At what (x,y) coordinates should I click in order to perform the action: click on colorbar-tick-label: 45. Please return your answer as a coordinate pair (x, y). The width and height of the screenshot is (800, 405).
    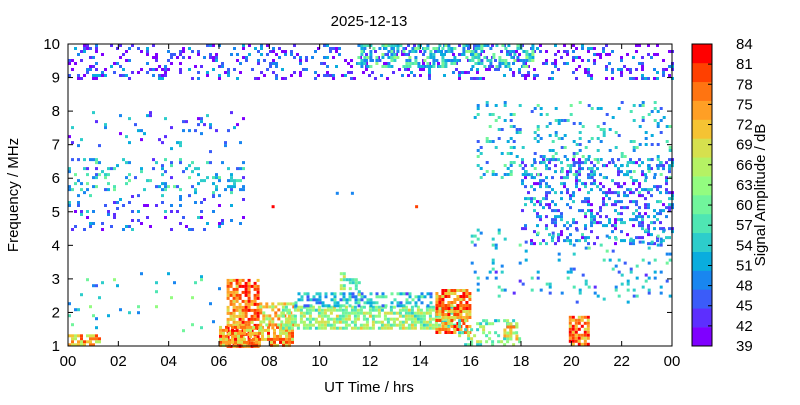
    Looking at the image, I should click on (744, 306).